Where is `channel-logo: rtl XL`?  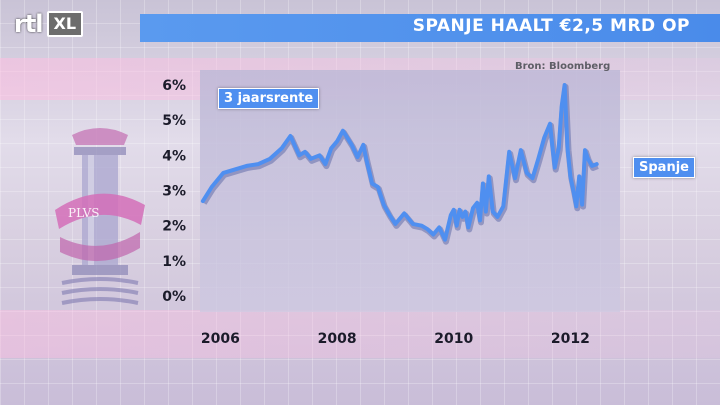 channel-logo: rtl XL is located at coordinates (49, 24).